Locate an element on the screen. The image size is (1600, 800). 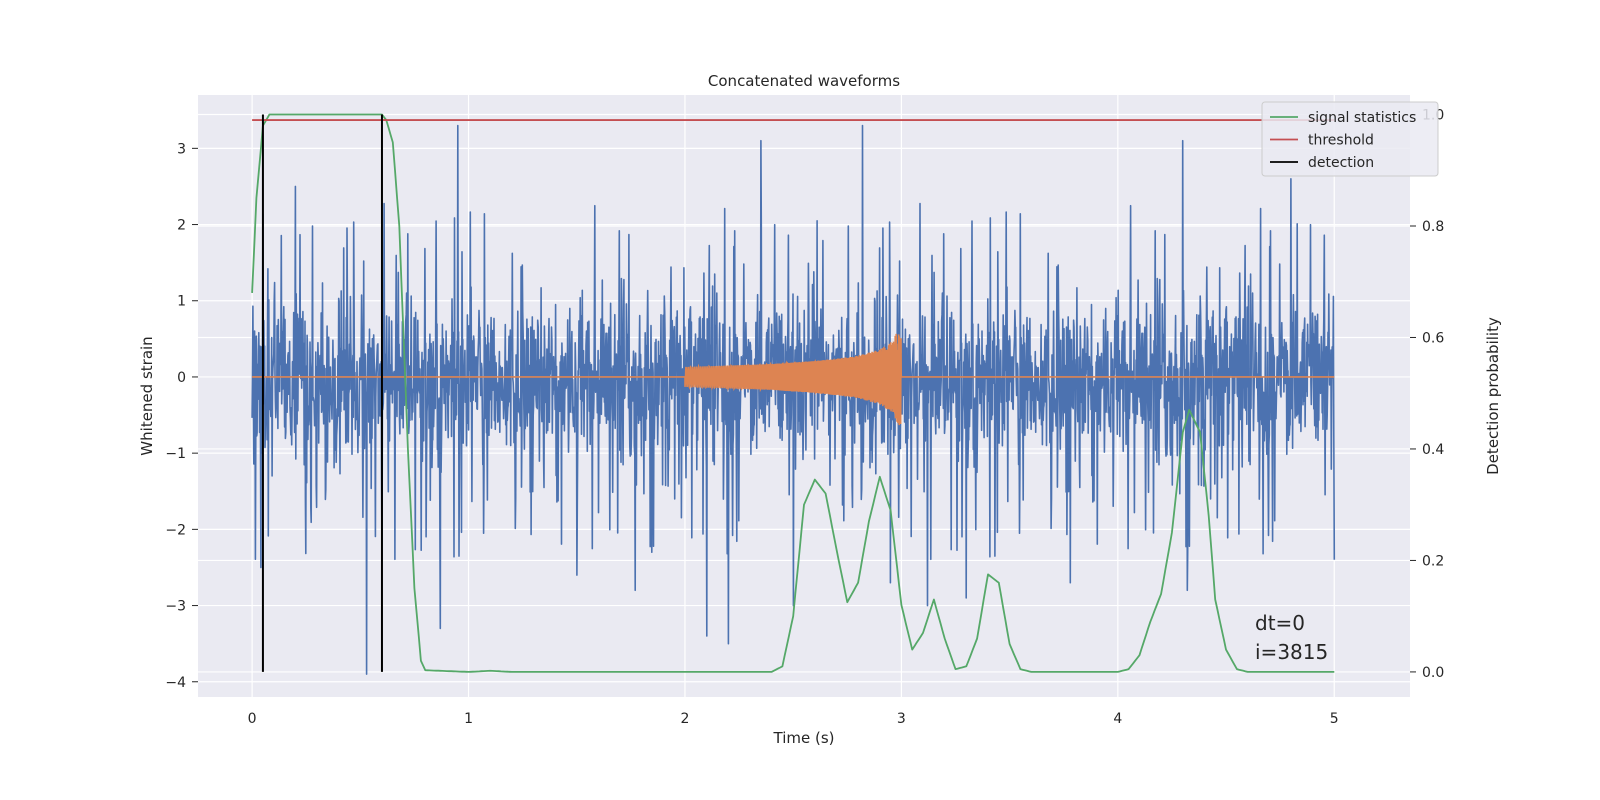
x-axis-label: Time (s) is located at coordinates (804, 738).